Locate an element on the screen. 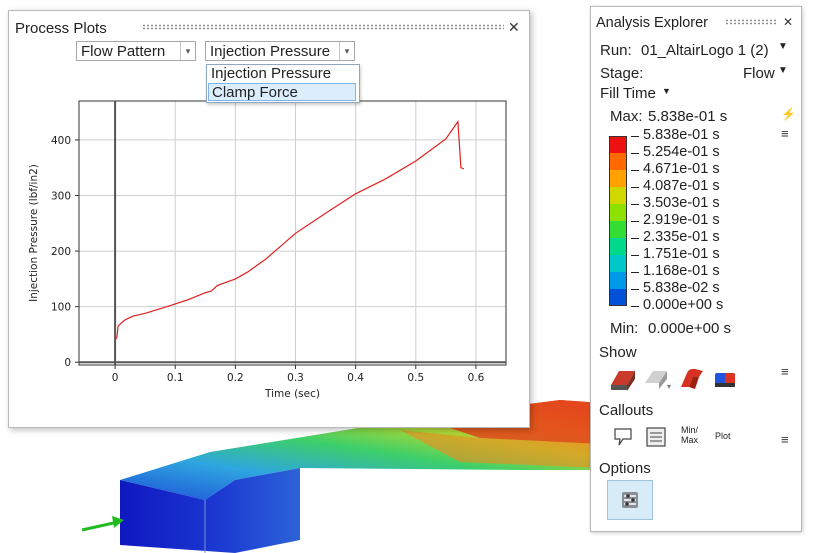 Image resolution: width=816 pixels, height=553 pixels. run-label: Run: is located at coordinates (616, 50).